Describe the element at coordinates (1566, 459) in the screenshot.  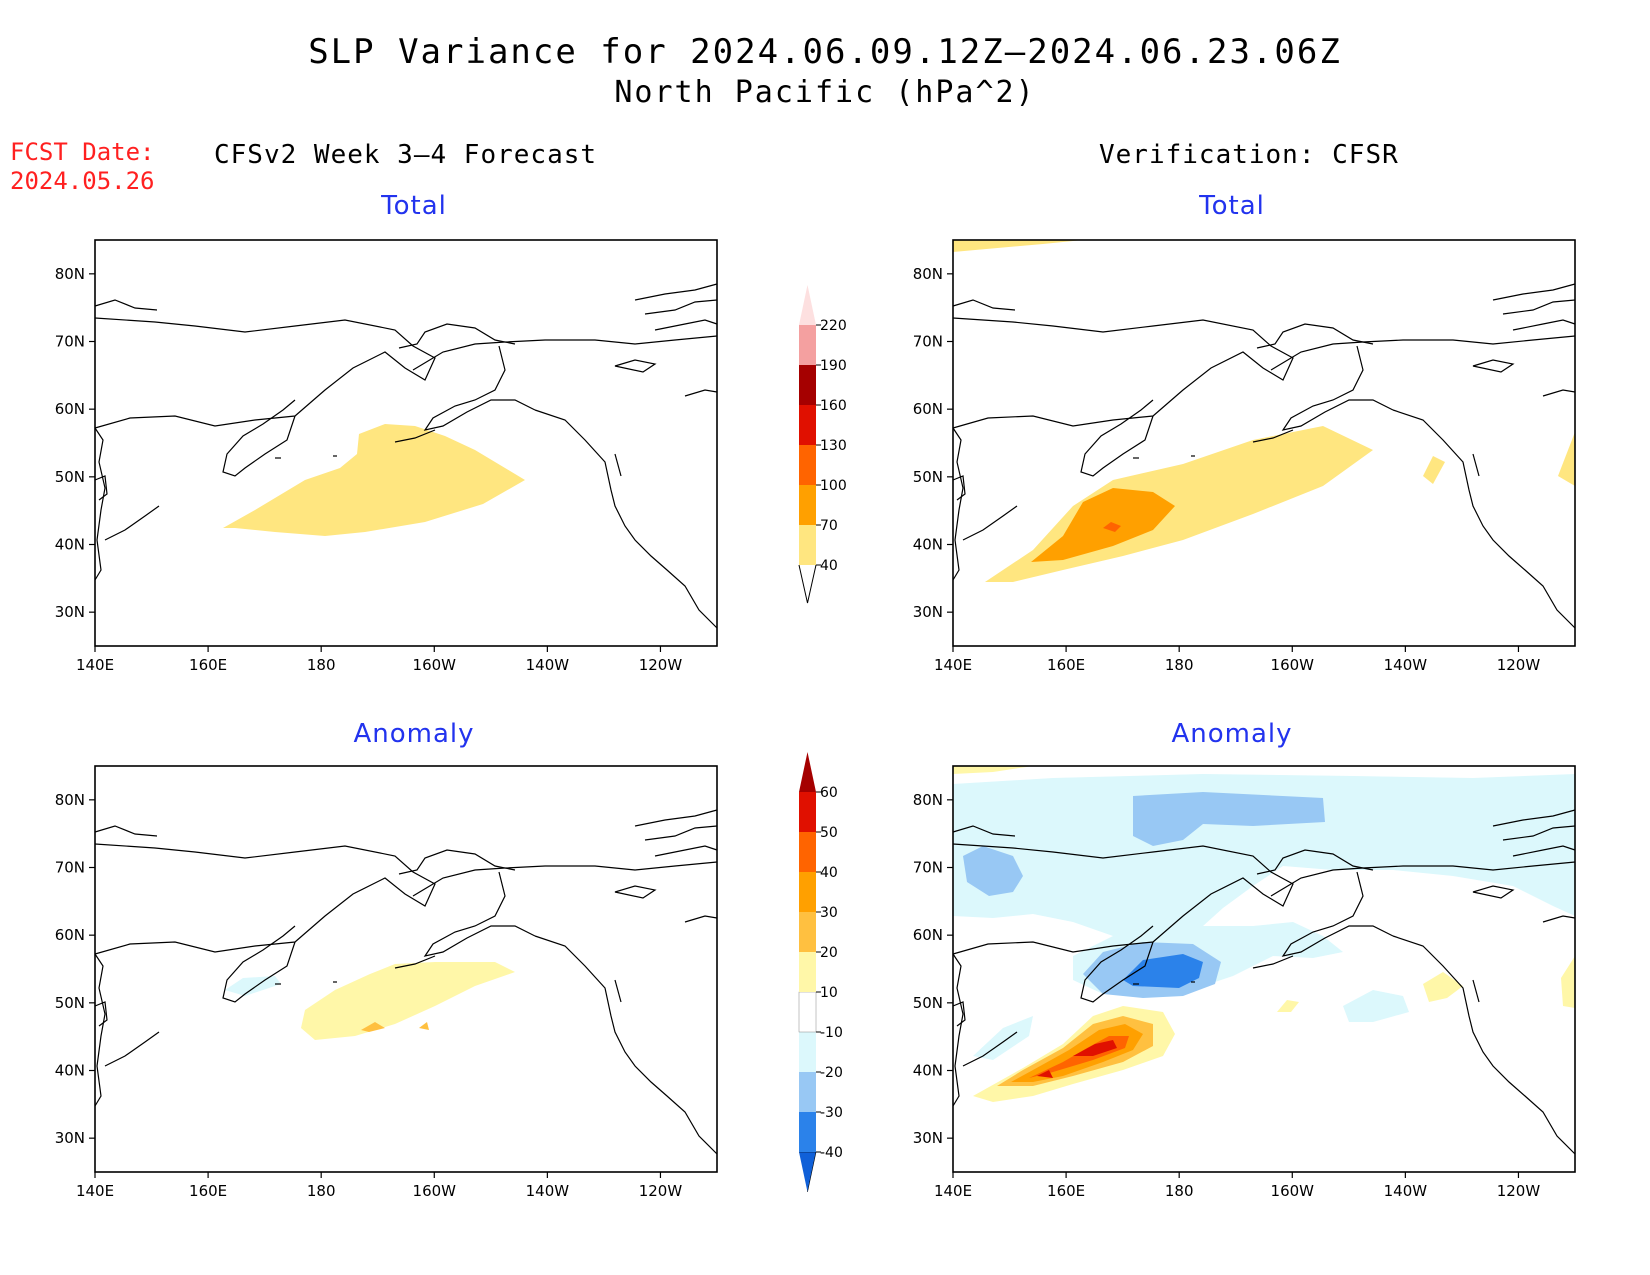
I see `verification-total-contour-40-e` at that location.